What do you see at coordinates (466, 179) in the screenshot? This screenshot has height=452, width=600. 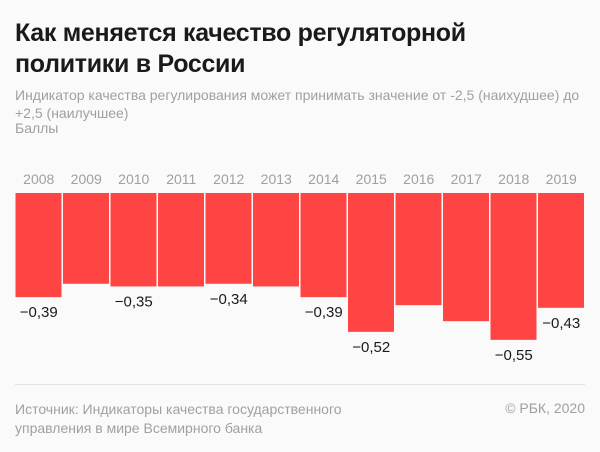 I see `x-tick-label: 2017` at bounding box center [466, 179].